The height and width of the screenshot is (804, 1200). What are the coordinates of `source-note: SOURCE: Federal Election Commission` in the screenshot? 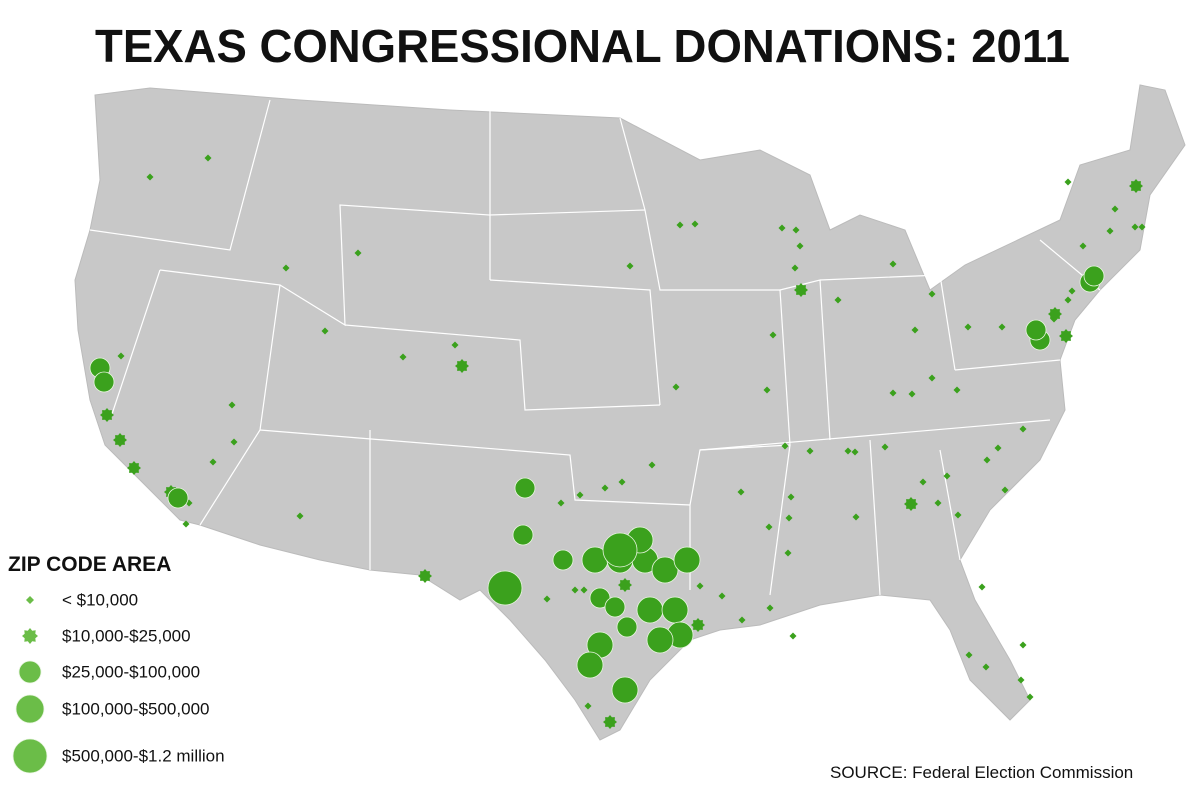 It's located at (981, 772).